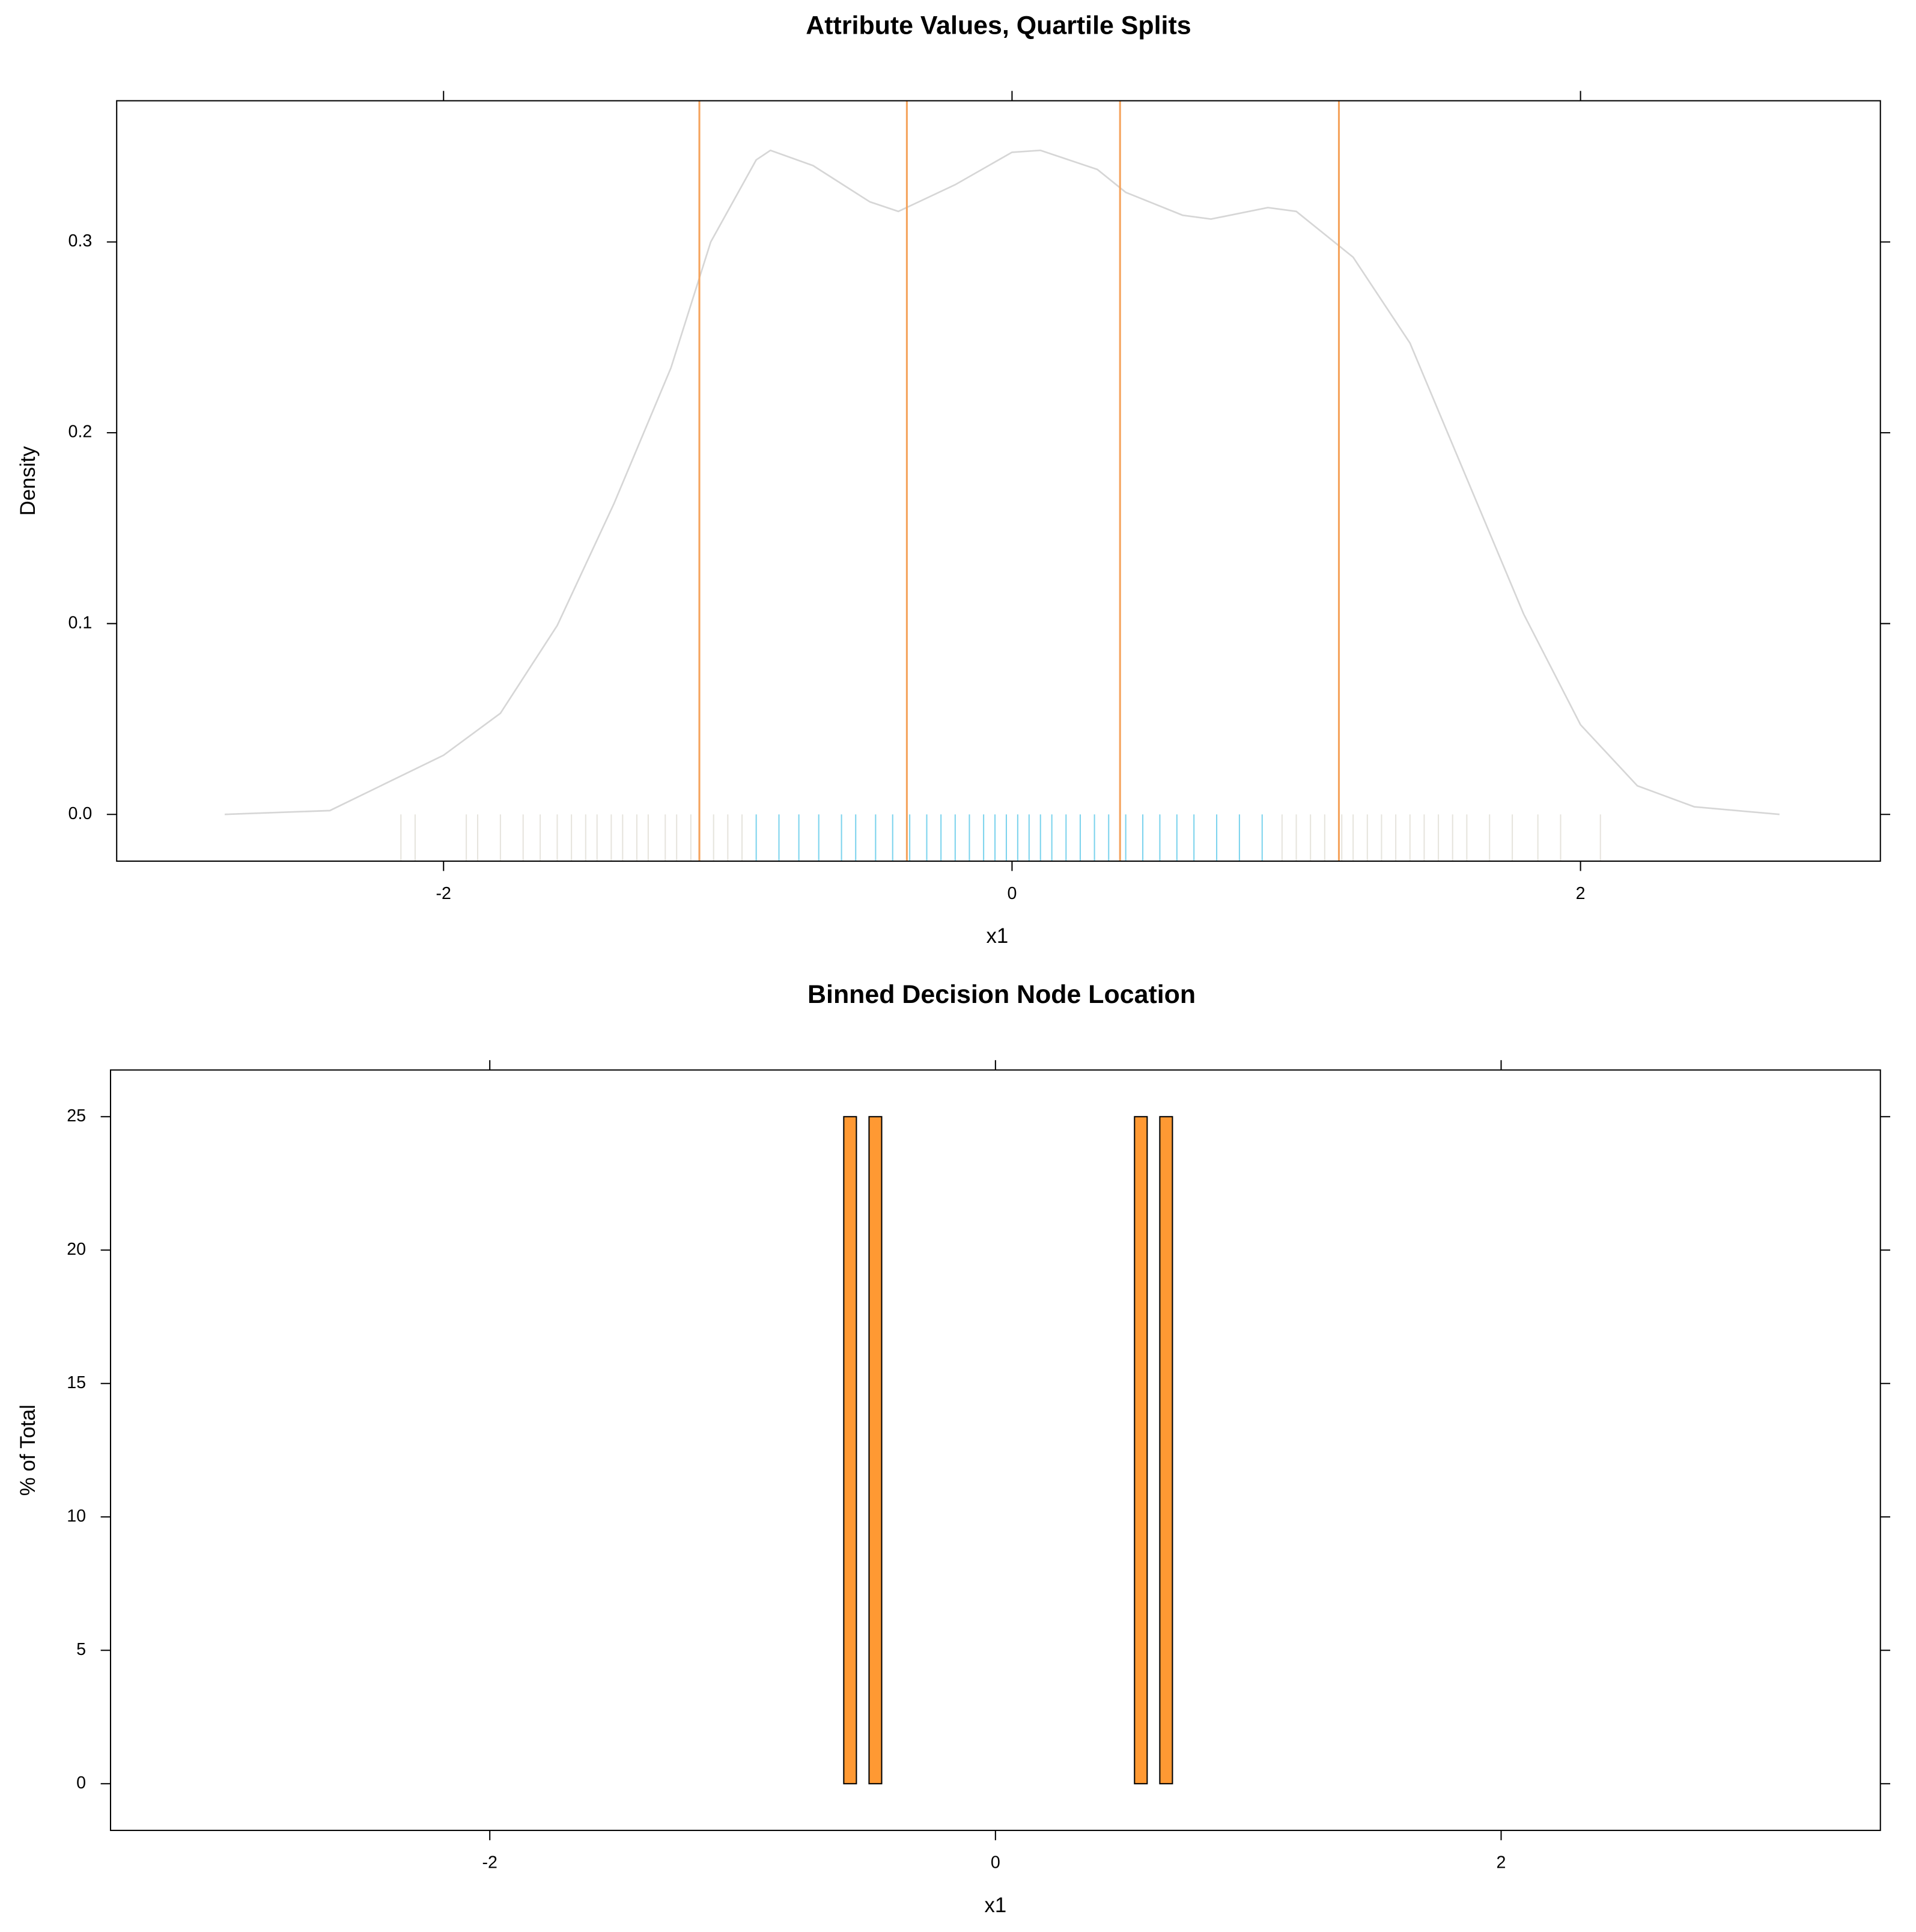 This screenshot has height=1932, width=1916. Describe the element at coordinates (76, 1249) in the screenshot. I see `y-tick-label: 20` at that location.